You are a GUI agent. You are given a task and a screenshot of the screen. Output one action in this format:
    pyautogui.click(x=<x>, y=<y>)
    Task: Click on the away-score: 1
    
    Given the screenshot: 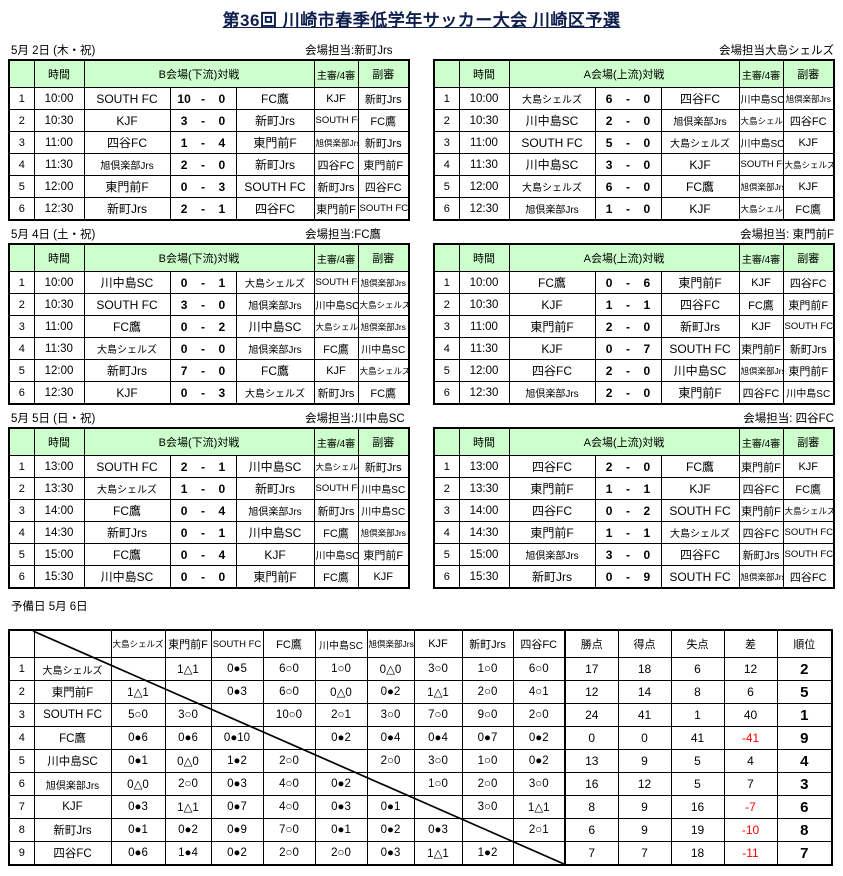 What is the action you would take?
    pyautogui.click(x=222, y=208)
    